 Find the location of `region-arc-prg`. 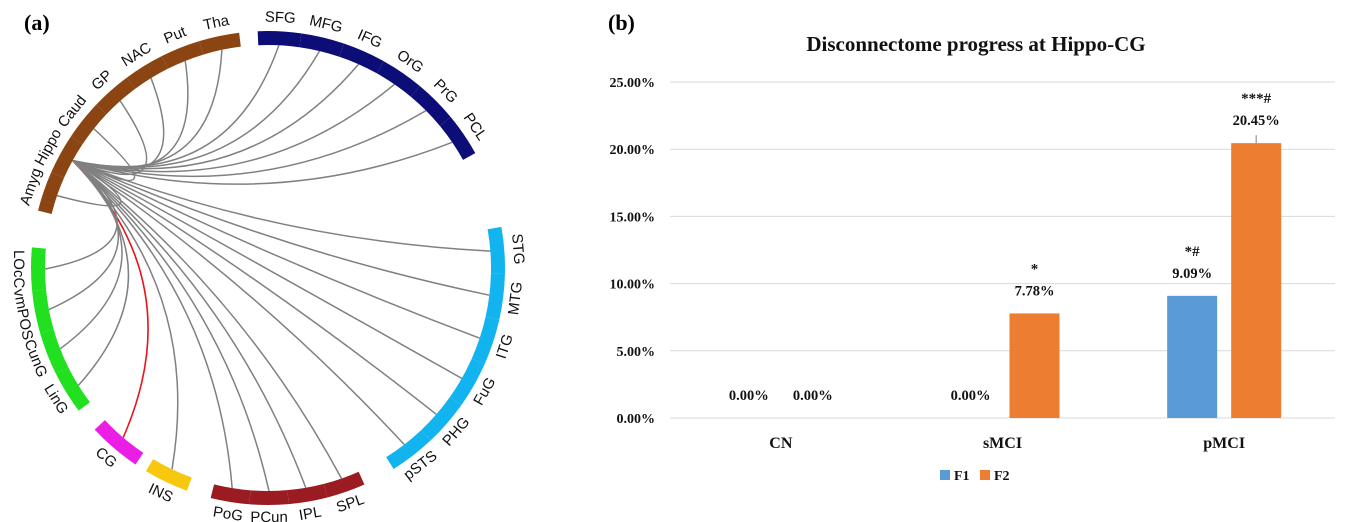

region-arc-prg is located at coordinates (430, 106).